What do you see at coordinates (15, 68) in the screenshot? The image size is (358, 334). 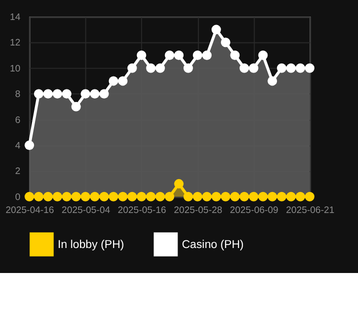 I see `y-tick-label: 10` at bounding box center [15, 68].